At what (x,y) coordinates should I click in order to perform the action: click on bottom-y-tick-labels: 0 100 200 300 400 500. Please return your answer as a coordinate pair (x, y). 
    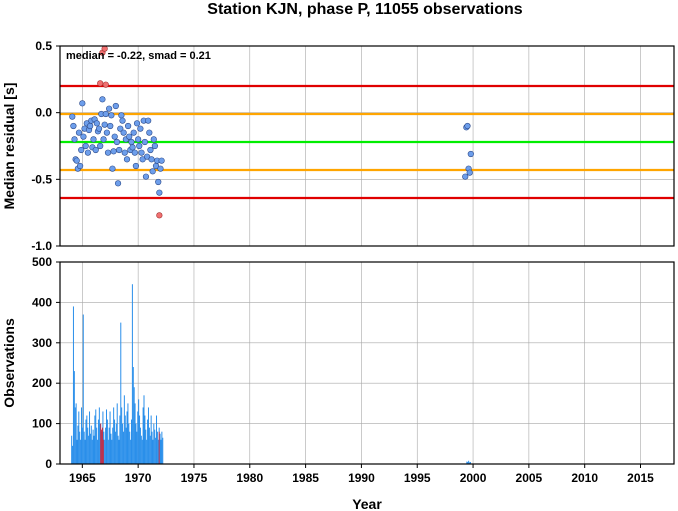
    Looking at the image, I should click on (46, 363).